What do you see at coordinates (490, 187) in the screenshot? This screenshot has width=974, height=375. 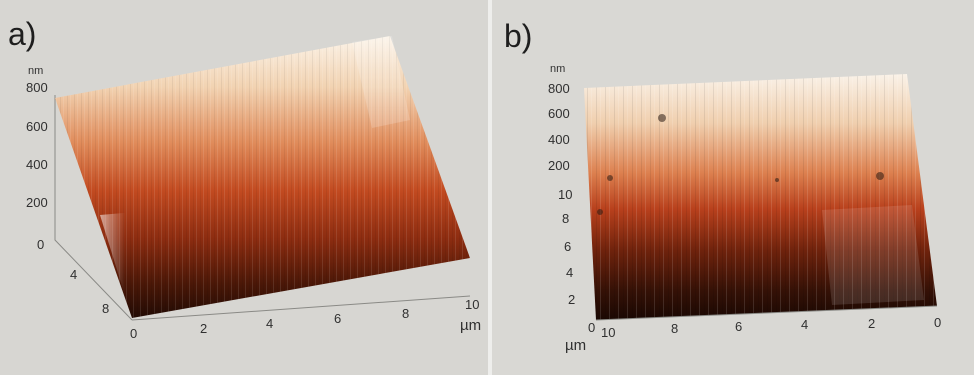 I see `panel-divider` at bounding box center [490, 187].